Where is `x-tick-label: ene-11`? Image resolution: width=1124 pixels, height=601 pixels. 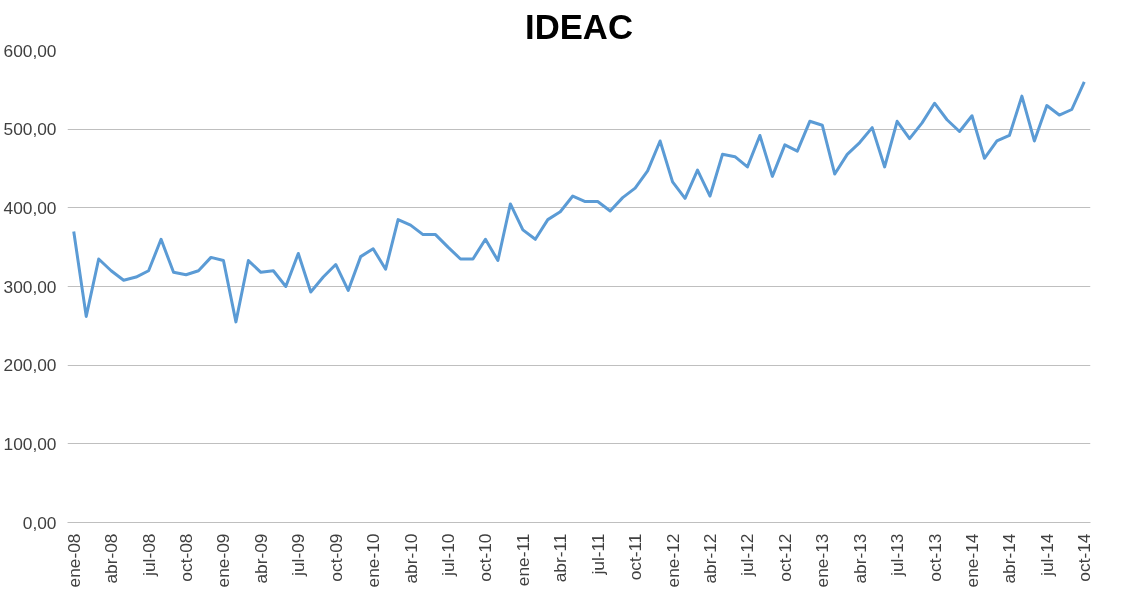
x-tick-label: ene-11 is located at coordinates (522, 560).